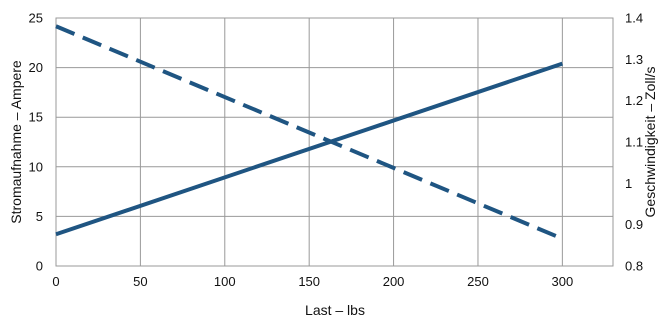 The height and width of the screenshot is (322, 663). I want to click on y-left-tick-label: 20, so click(36, 67).